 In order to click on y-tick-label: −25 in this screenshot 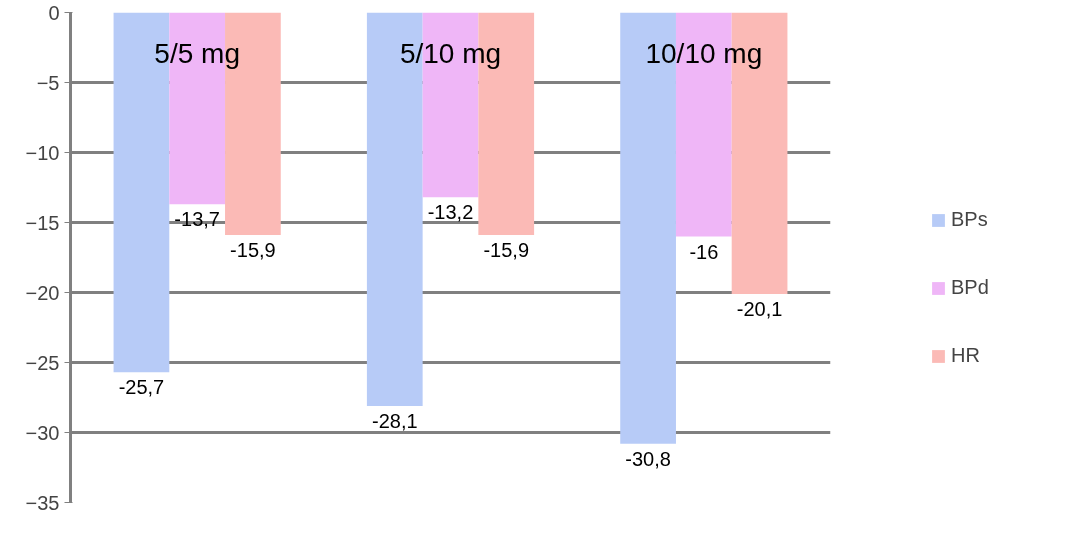, I will do `click(42, 362)`.